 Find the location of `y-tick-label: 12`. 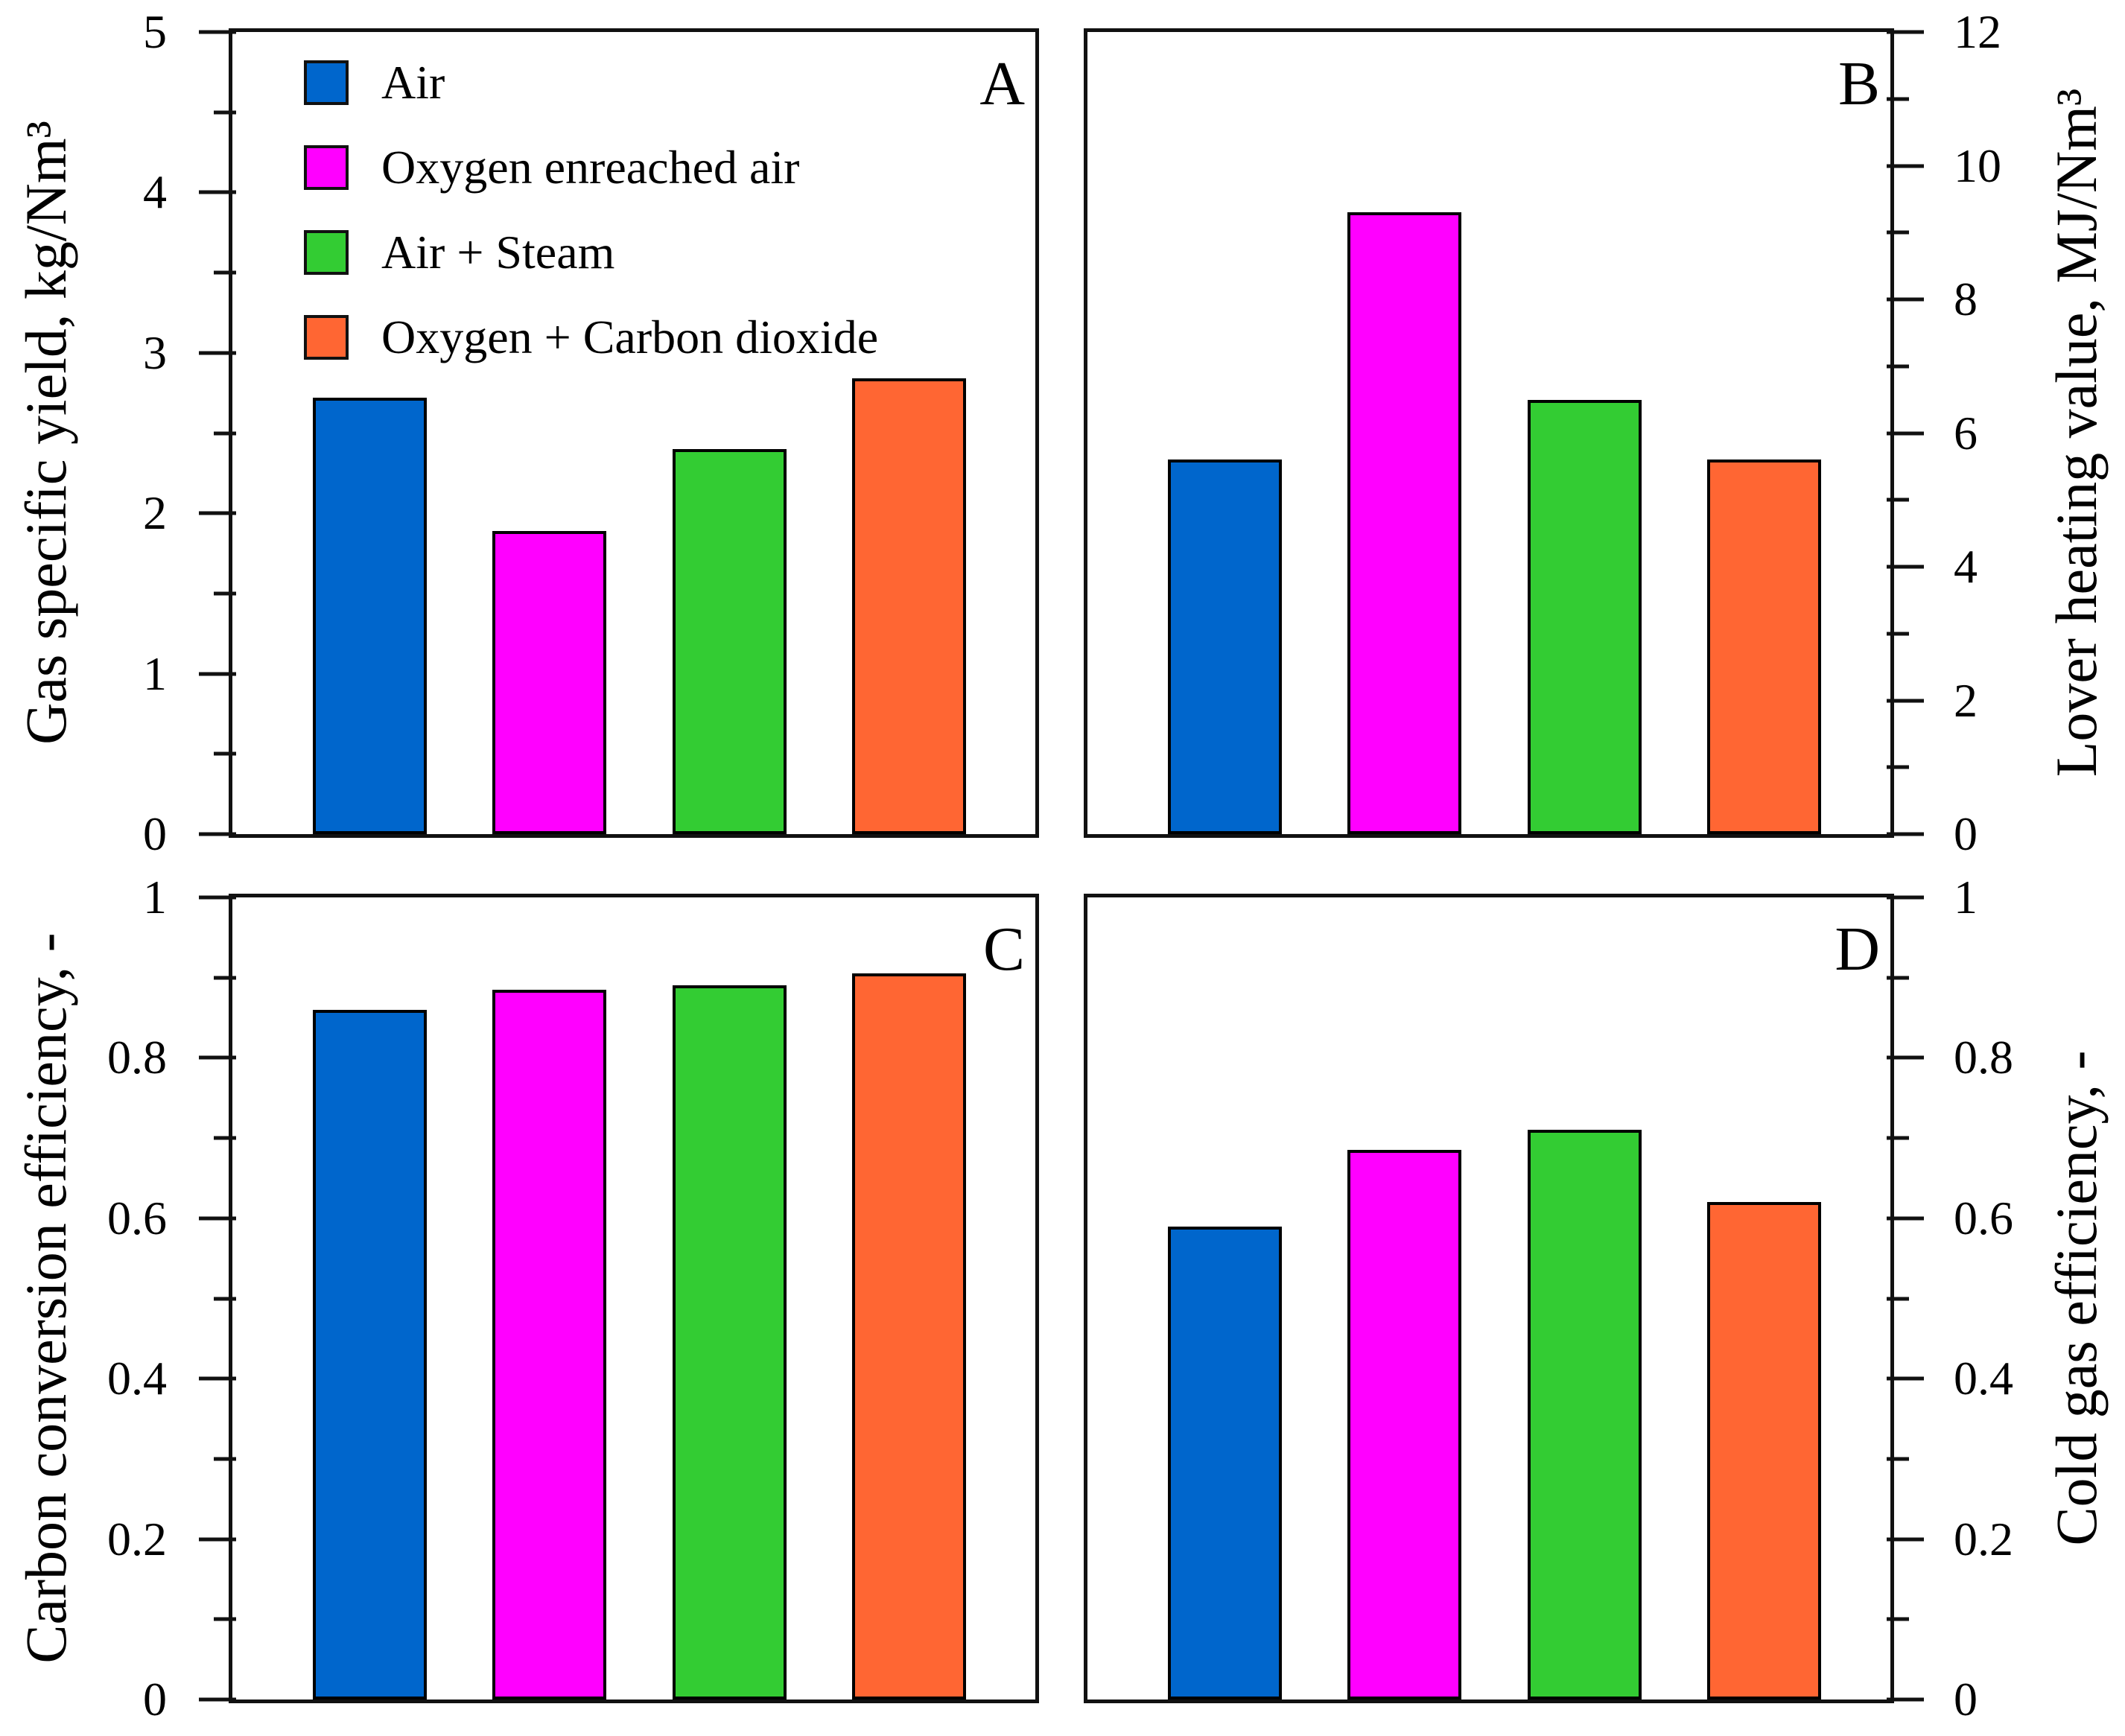

y-tick-label: 12 is located at coordinates (1977, 31).